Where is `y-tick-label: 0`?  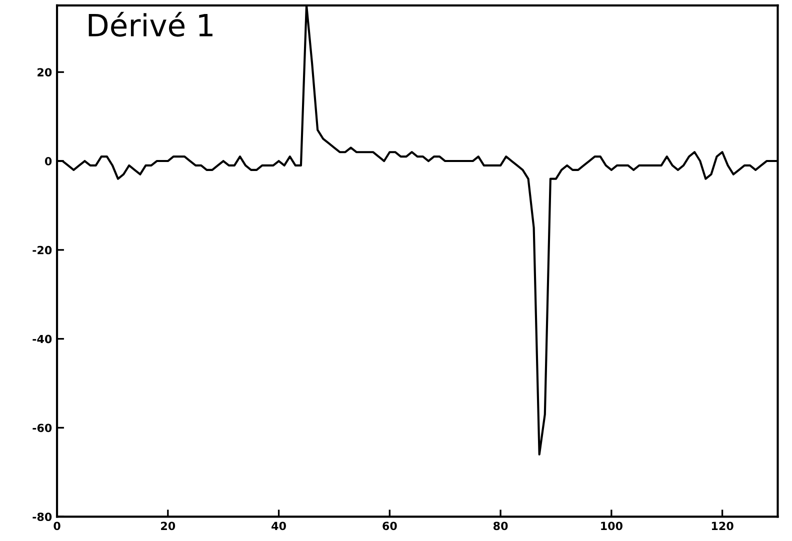 y-tick-label: 0 is located at coordinates (48, 161).